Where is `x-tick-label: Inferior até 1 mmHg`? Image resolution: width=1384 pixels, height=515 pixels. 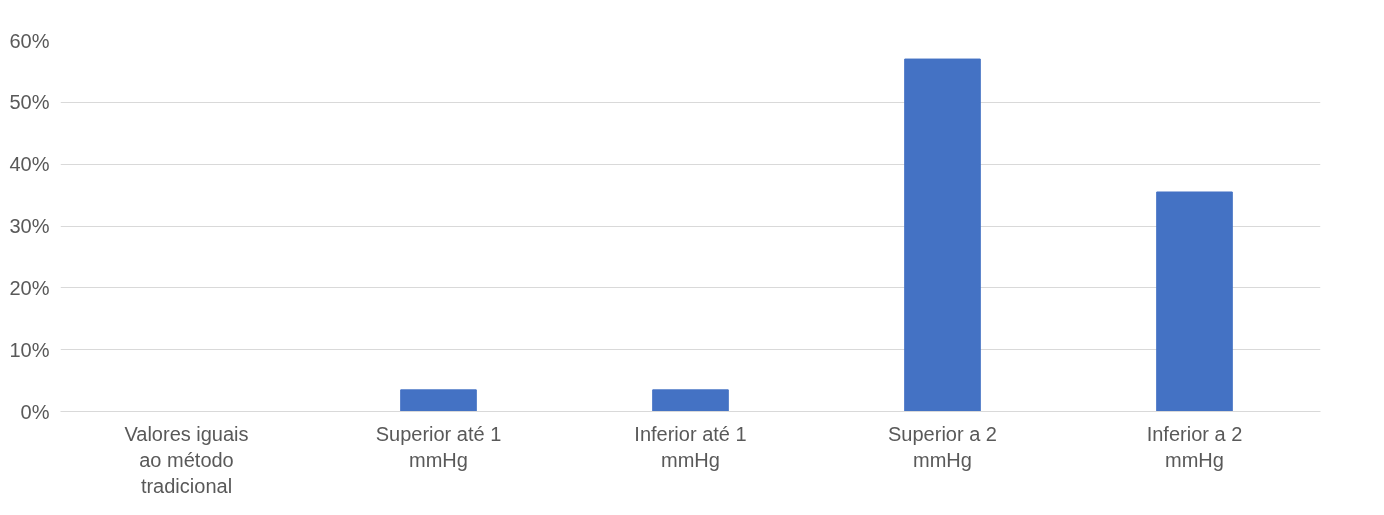 x-tick-label: Inferior até 1 mmHg is located at coordinates (690, 446).